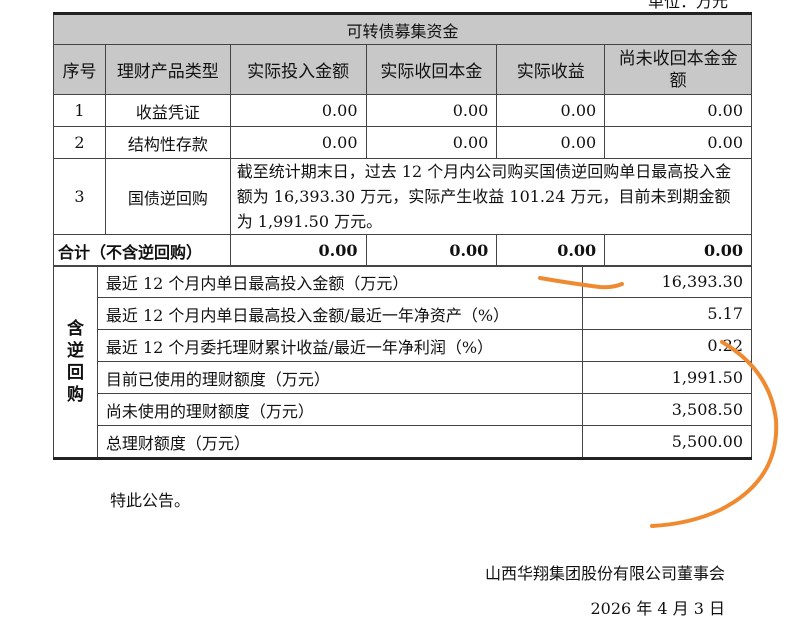  Describe the element at coordinates (142, 250) in the screenshot. I see `total-label: 合计（不含逆回购）` at that location.